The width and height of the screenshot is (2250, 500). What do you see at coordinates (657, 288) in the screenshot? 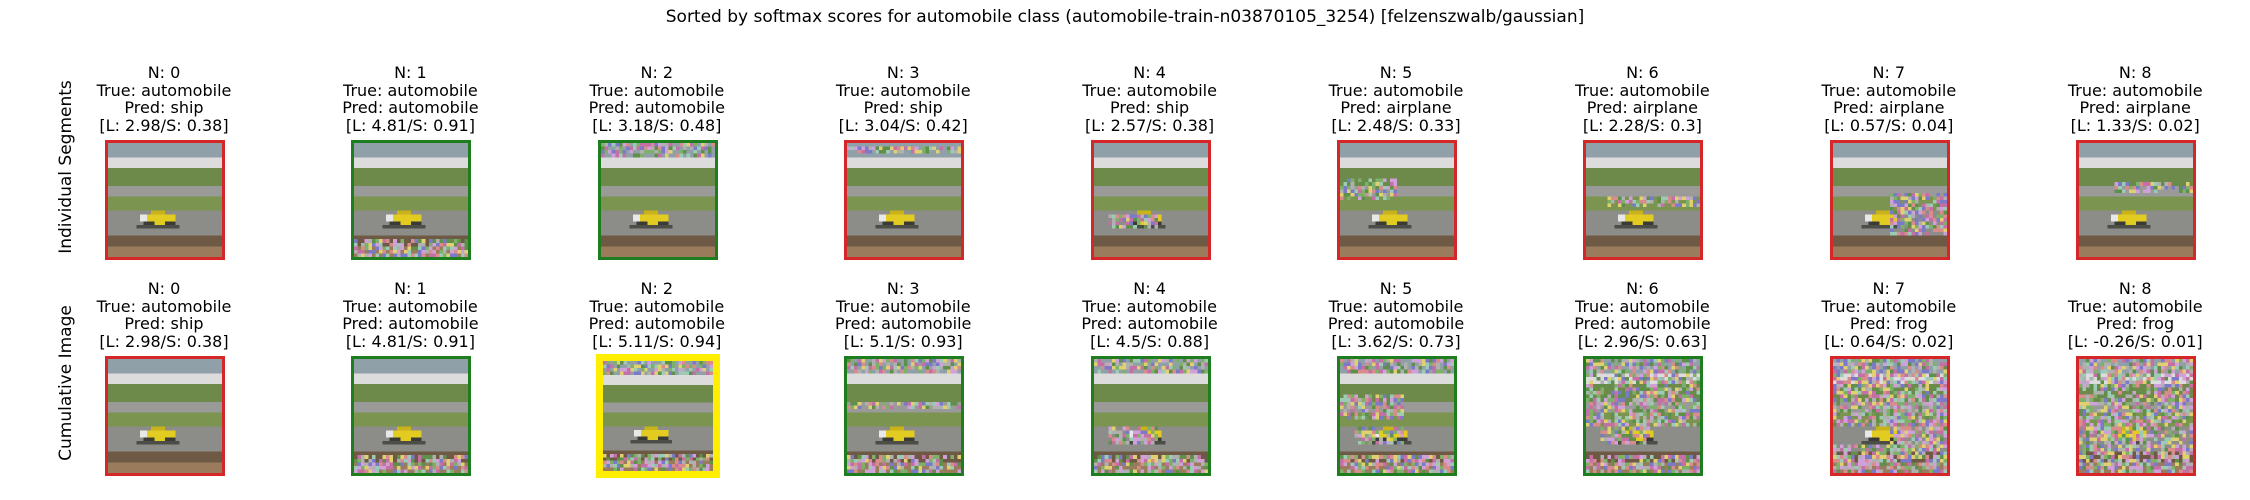
I see `panel-index: N: 2` at bounding box center [657, 288].